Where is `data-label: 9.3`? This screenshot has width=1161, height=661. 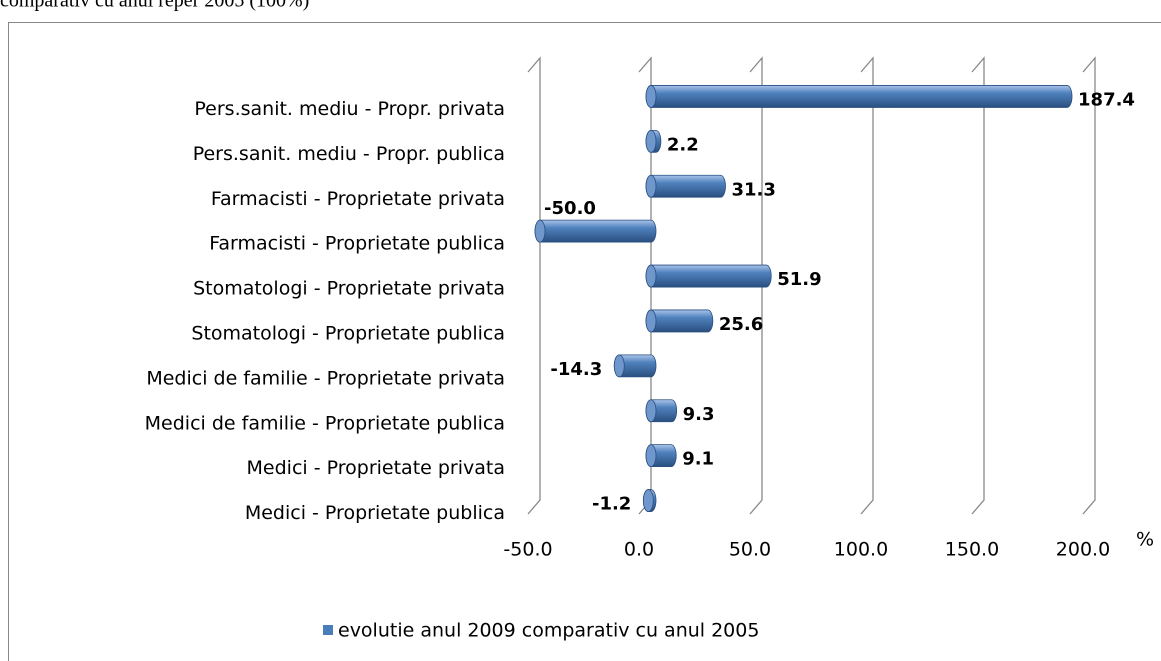
data-label: 9.3 is located at coordinates (699, 414).